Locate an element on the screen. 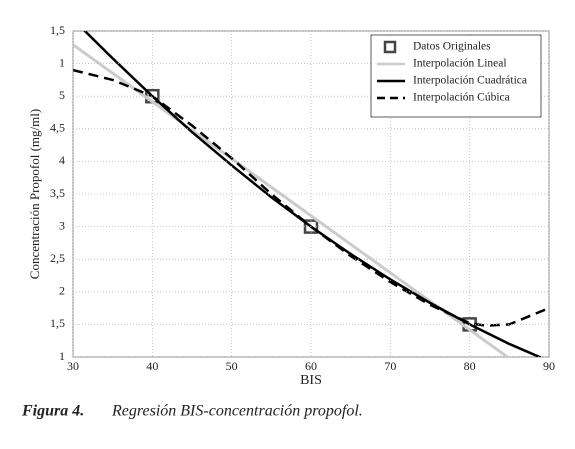 The width and height of the screenshot is (575, 449). legend-swatch is located at coordinates (390, 47).